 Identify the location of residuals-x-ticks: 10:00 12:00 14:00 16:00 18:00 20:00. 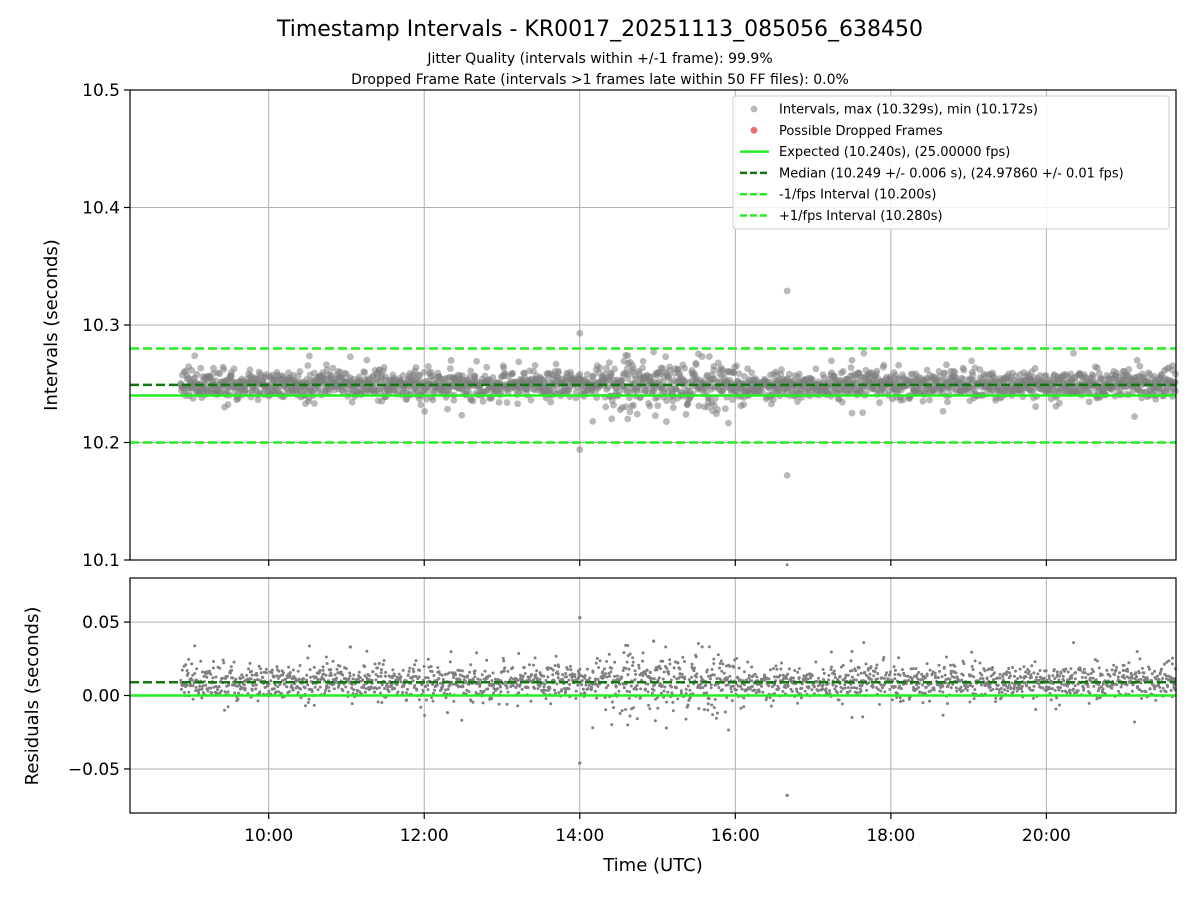
(657, 829).